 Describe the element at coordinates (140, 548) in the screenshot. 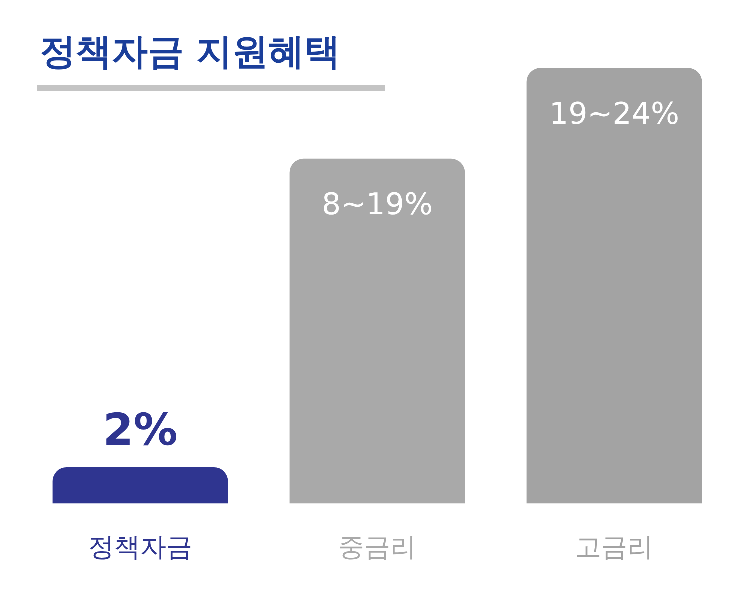

I see `x-tick-label: 정책자금` at that location.